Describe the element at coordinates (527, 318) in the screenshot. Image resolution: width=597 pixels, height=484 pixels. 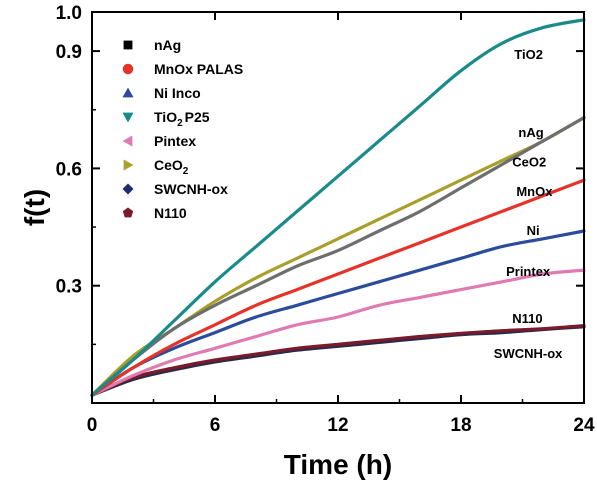
I see `annotation-n110: N110` at that location.